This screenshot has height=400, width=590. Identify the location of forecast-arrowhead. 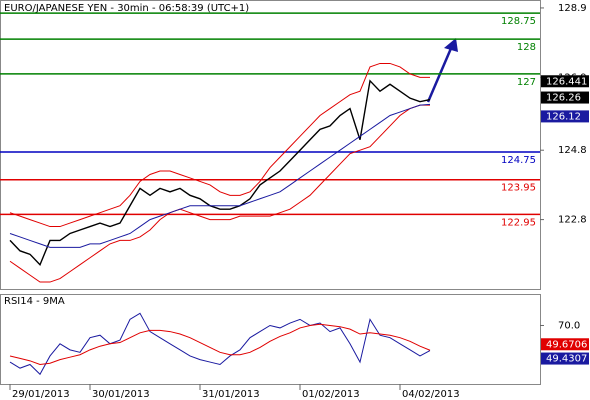
(451, 45).